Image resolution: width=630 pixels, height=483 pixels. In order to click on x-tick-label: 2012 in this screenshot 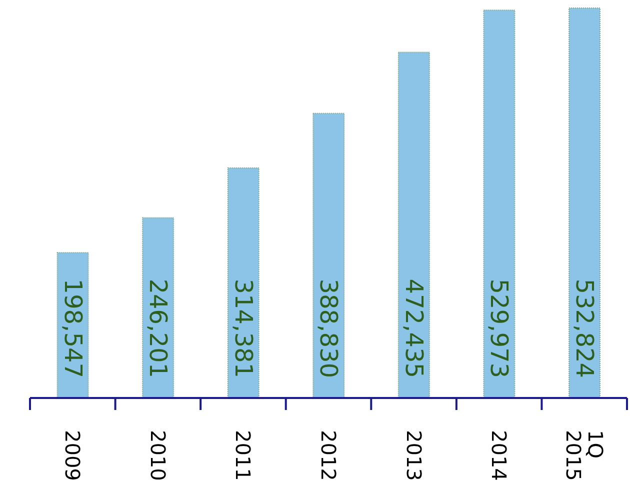, I will do `click(328, 455)`.